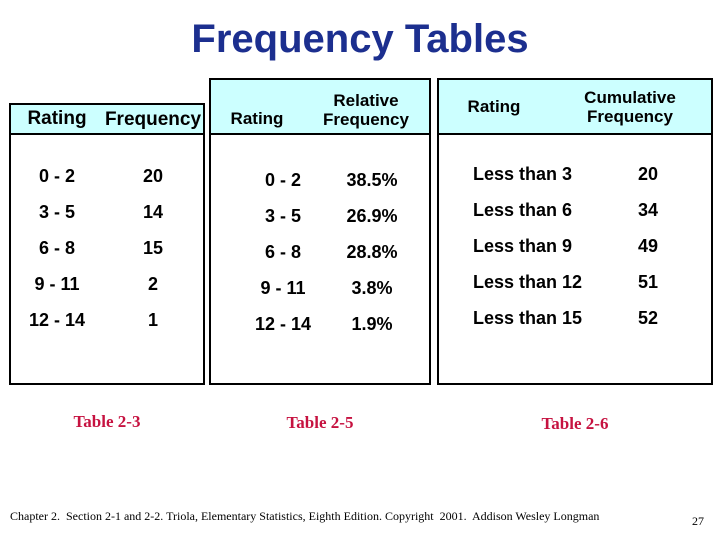  Describe the element at coordinates (152, 283) in the screenshot. I see `cell-value: 2` at that location.